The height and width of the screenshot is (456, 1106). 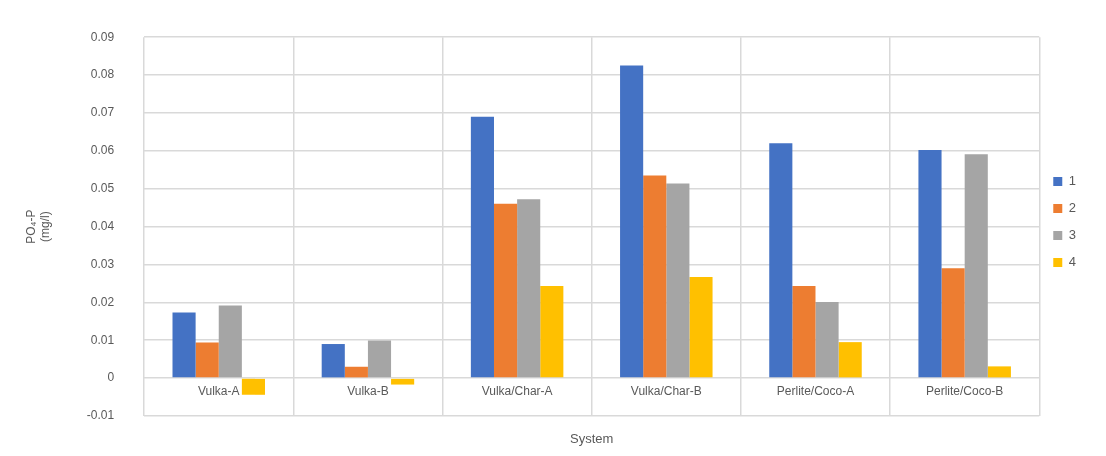 What do you see at coordinates (964, 390) in the screenshot?
I see `x-tick-label: Perlite/Coco-B` at bounding box center [964, 390].